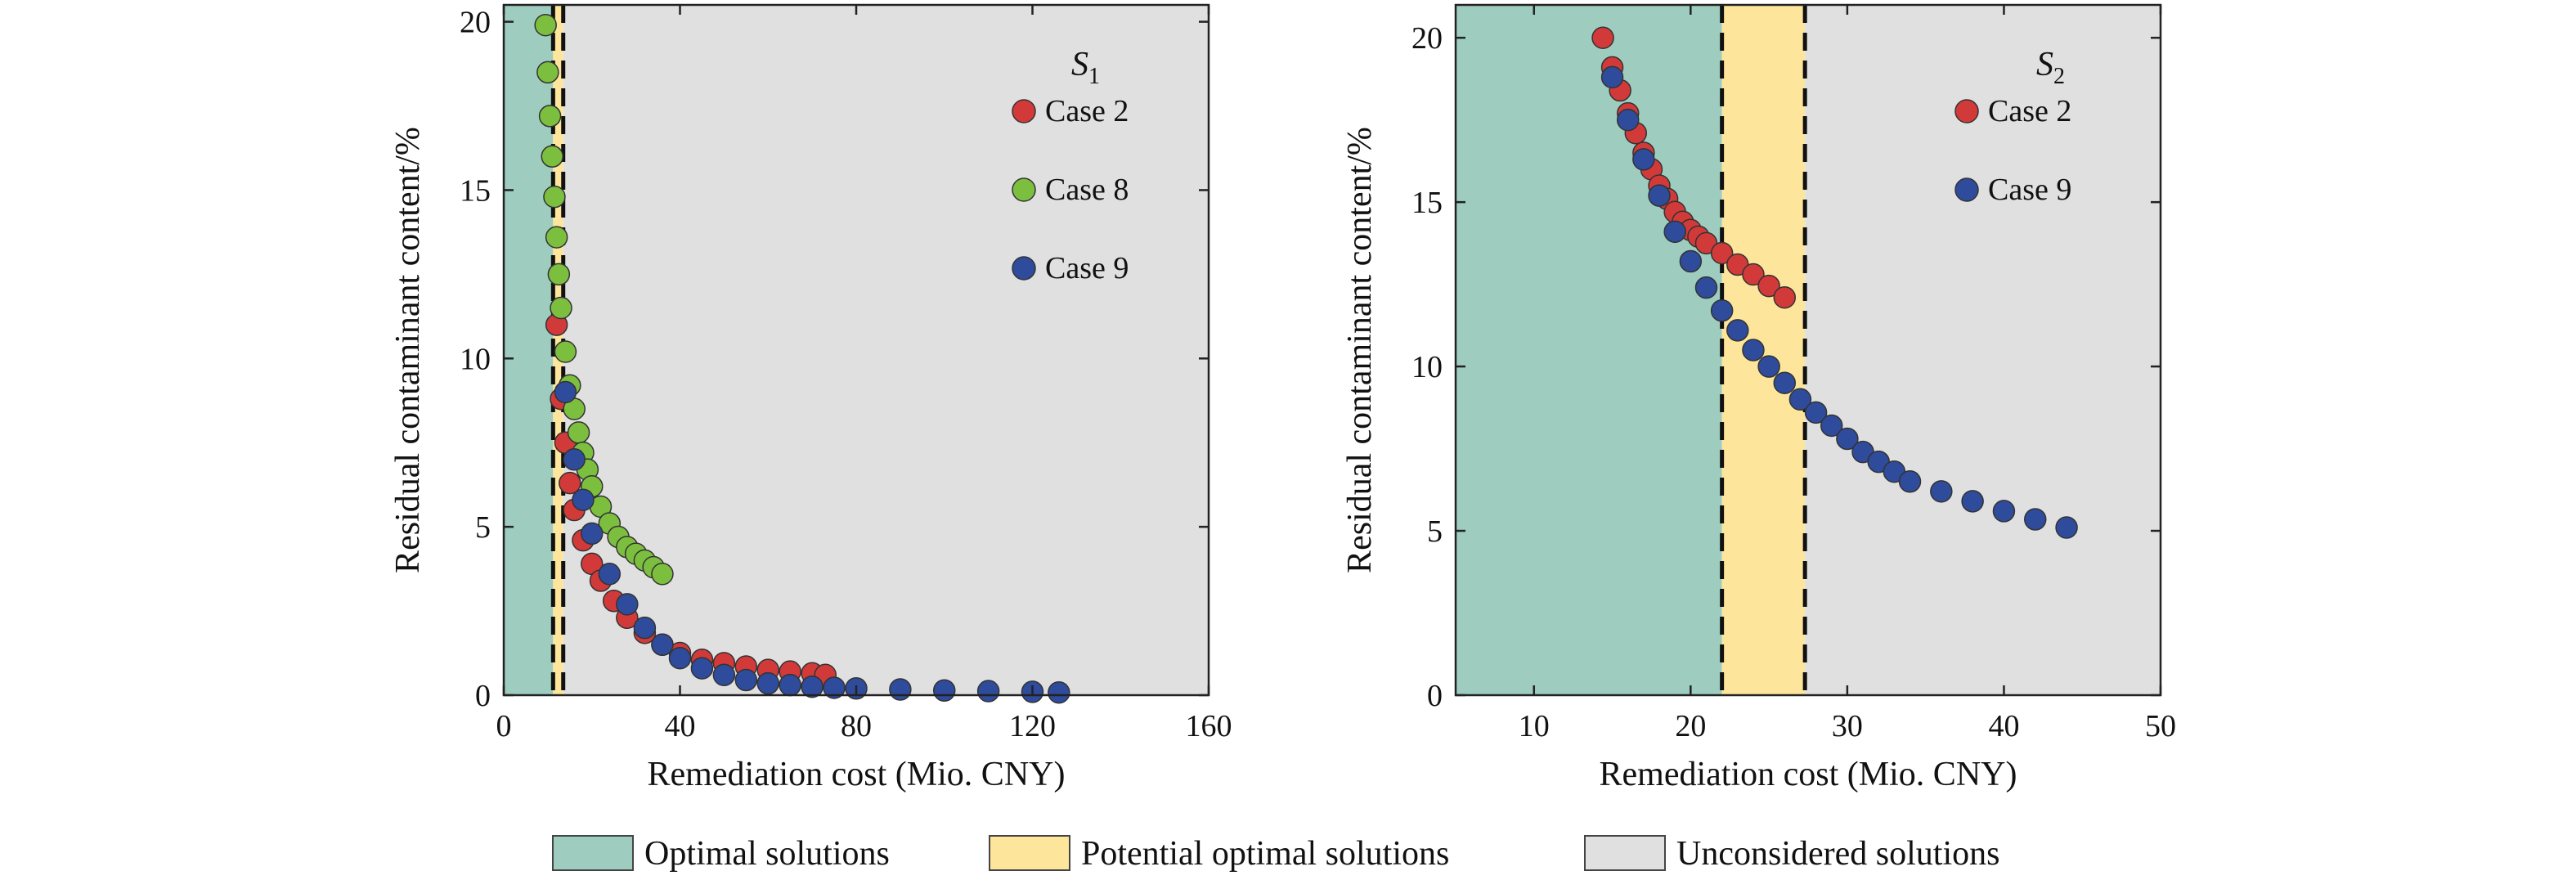  Describe the element at coordinates (1209, 726) in the screenshot. I see `x-tick-label: 160` at that location.